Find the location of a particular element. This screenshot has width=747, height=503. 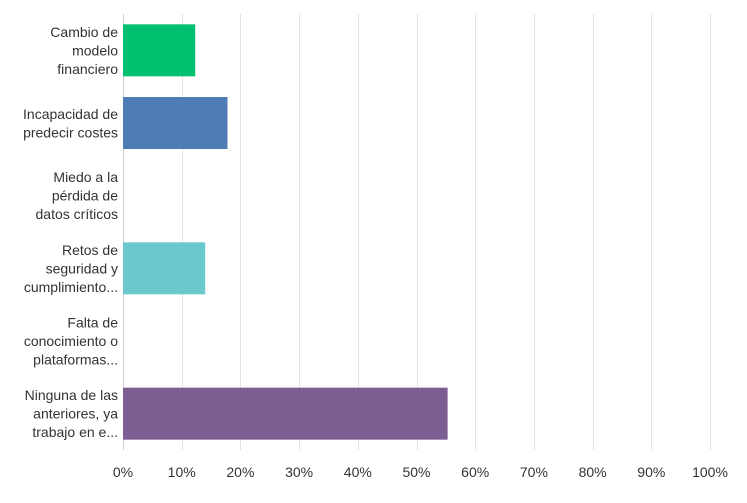

x-tick-label: 90% is located at coordinates (651, 472).